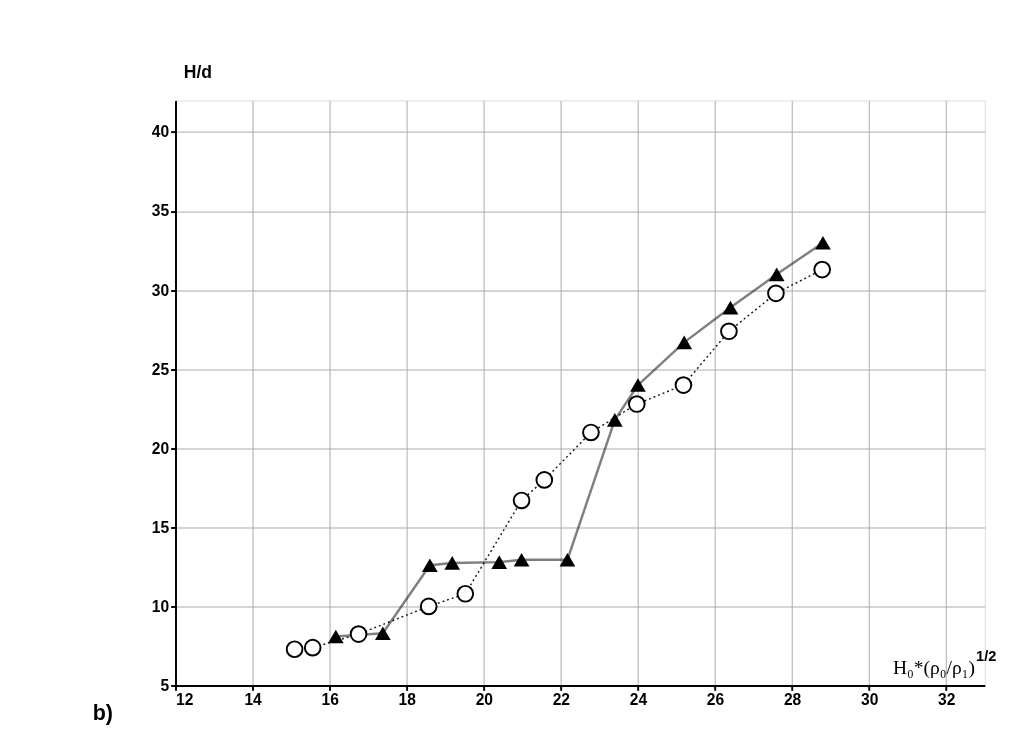 The image size is (1016, 749). Describe the element at coordinates (638, 700) in the screenshot. I see `x-tick-label: 24` at that location.